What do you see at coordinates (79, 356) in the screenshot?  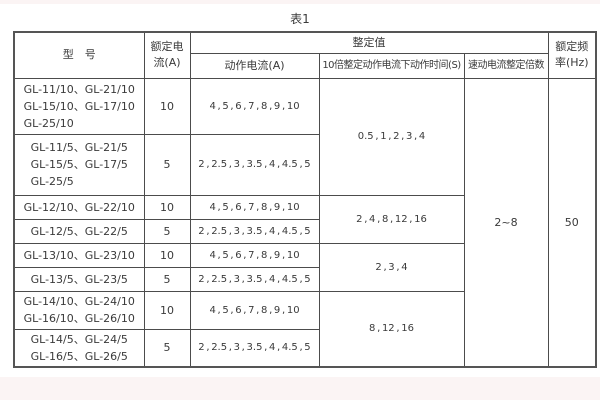 I see `model-line: GL-16/5、GL-26/5` at bounding box center [79, 356].